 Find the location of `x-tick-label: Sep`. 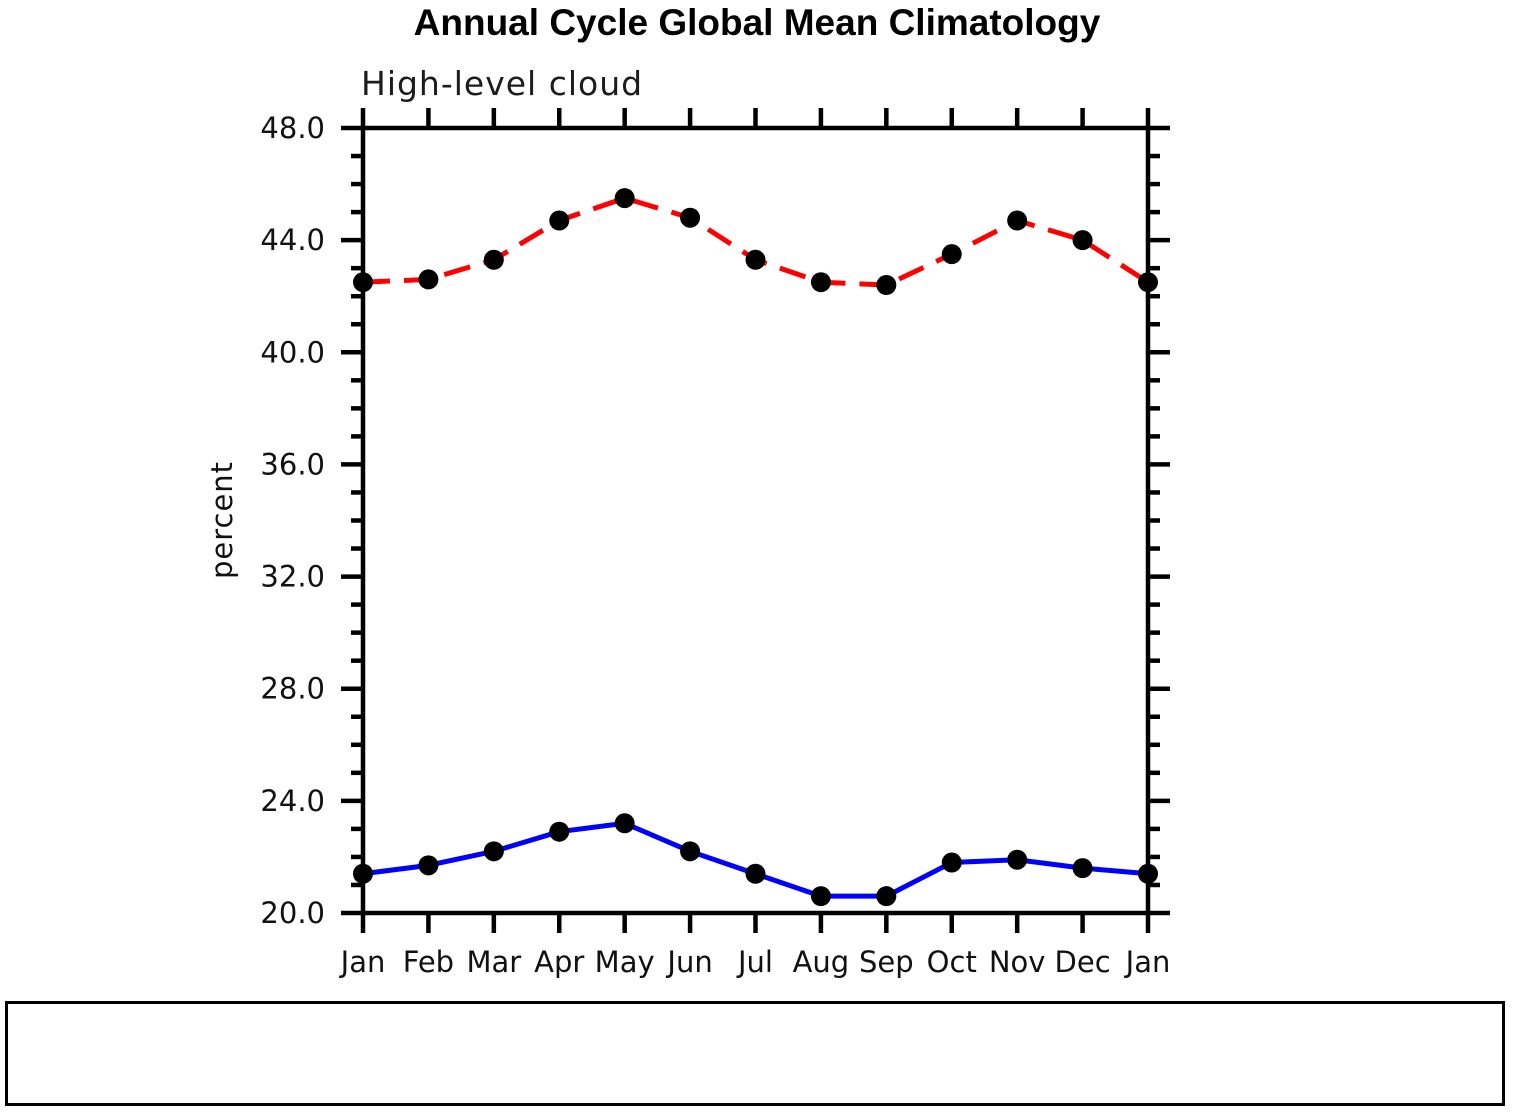

x-tick-label: Sep is located at coordinates (886, 962).